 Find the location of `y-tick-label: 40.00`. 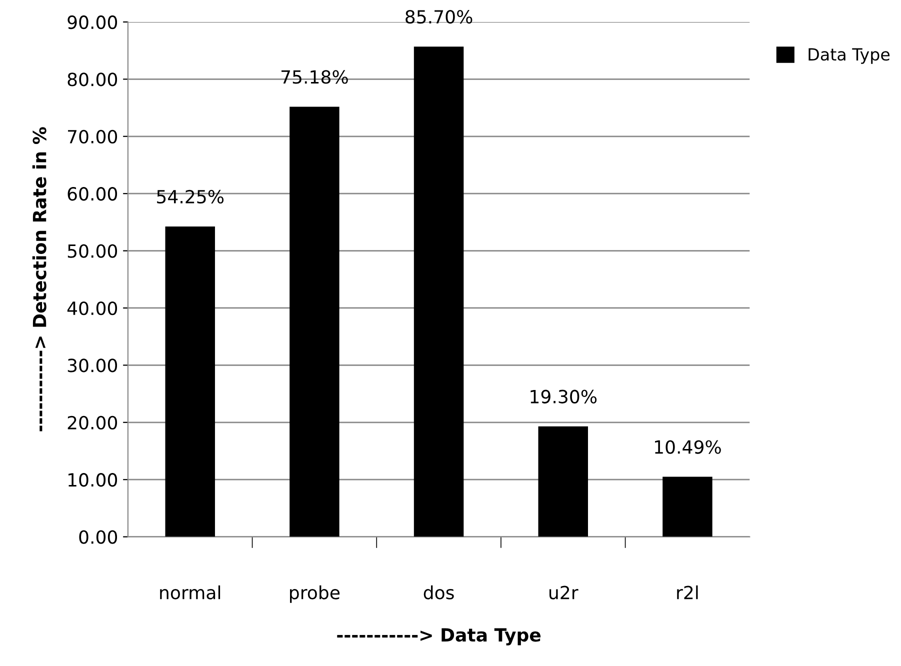

y-tick-label: 40.00 is located at coordinates (92, 308).